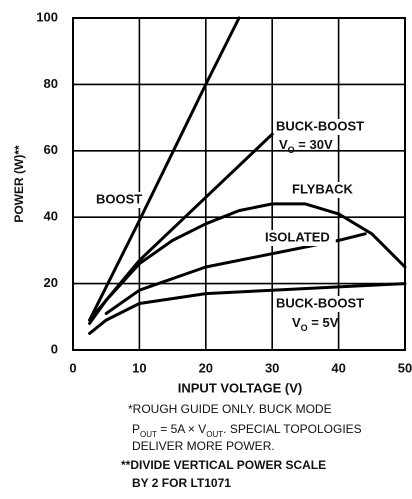 This screenshot has height=499, width=412. Describe the element at coordinates (223, 465) in the screenshot. I see `footnote: **DIVIDE VERTICAL POWER SCALE` at that location.